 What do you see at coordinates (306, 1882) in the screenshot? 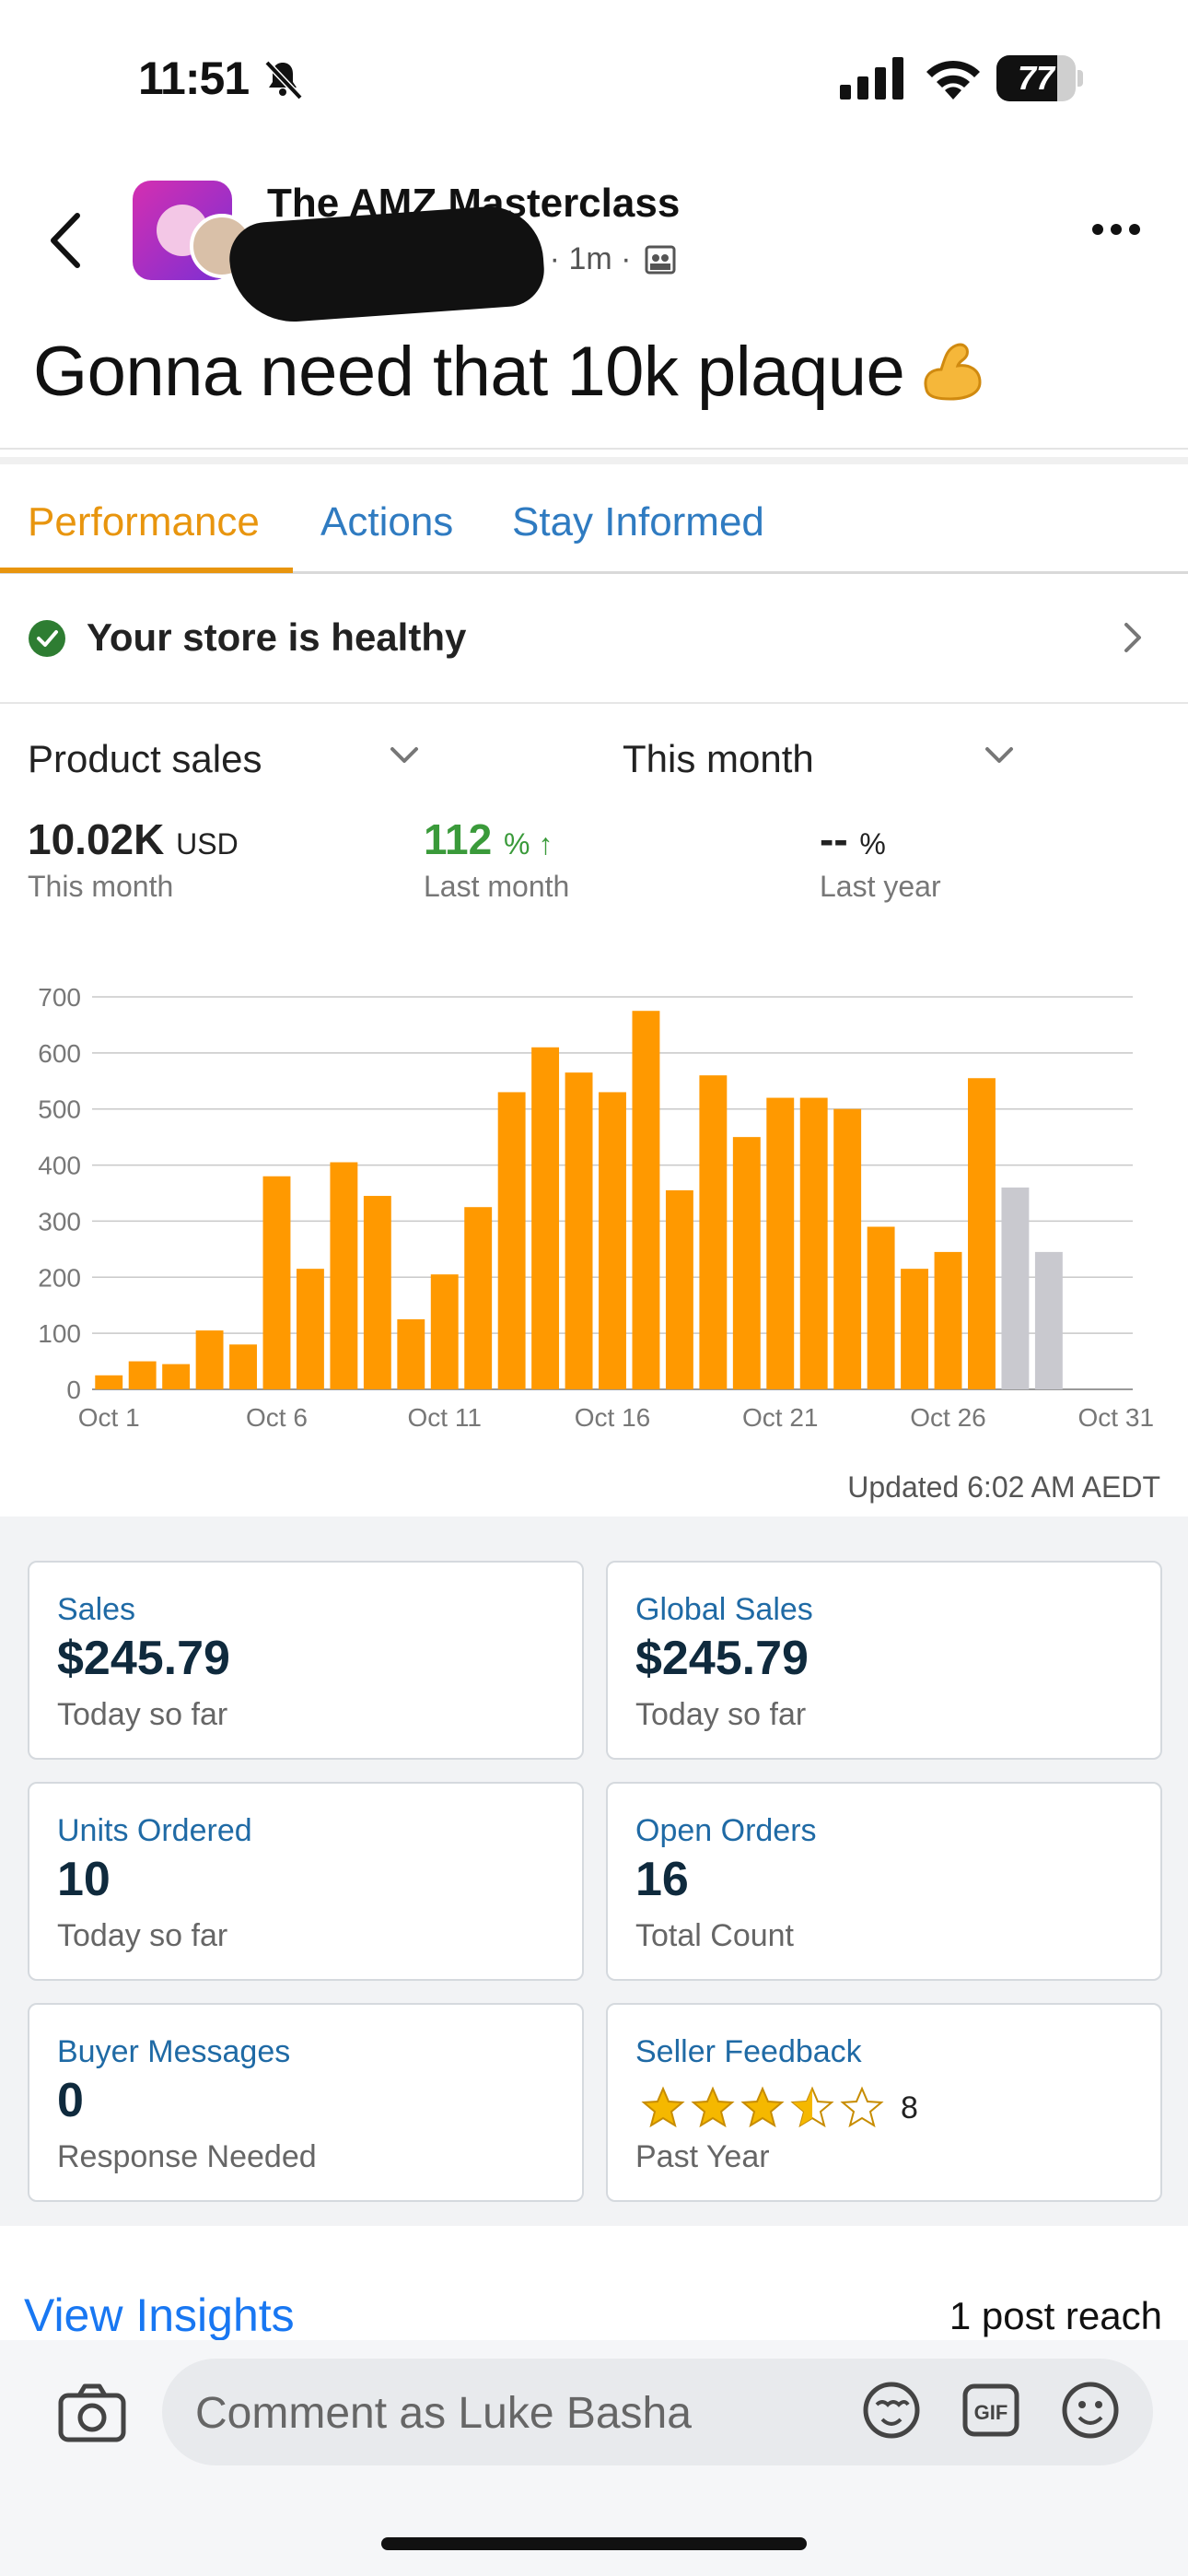
I see `card-units-ordered: Units Ordered 10 Today so far` at bounding box center [306, 1882].